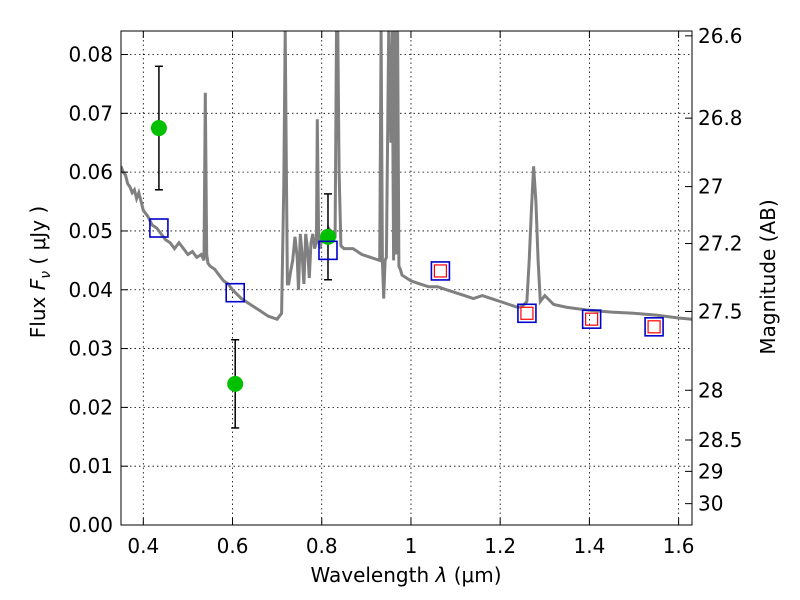  I want to click on y-tick-label: 0.08, so click(90, 55).